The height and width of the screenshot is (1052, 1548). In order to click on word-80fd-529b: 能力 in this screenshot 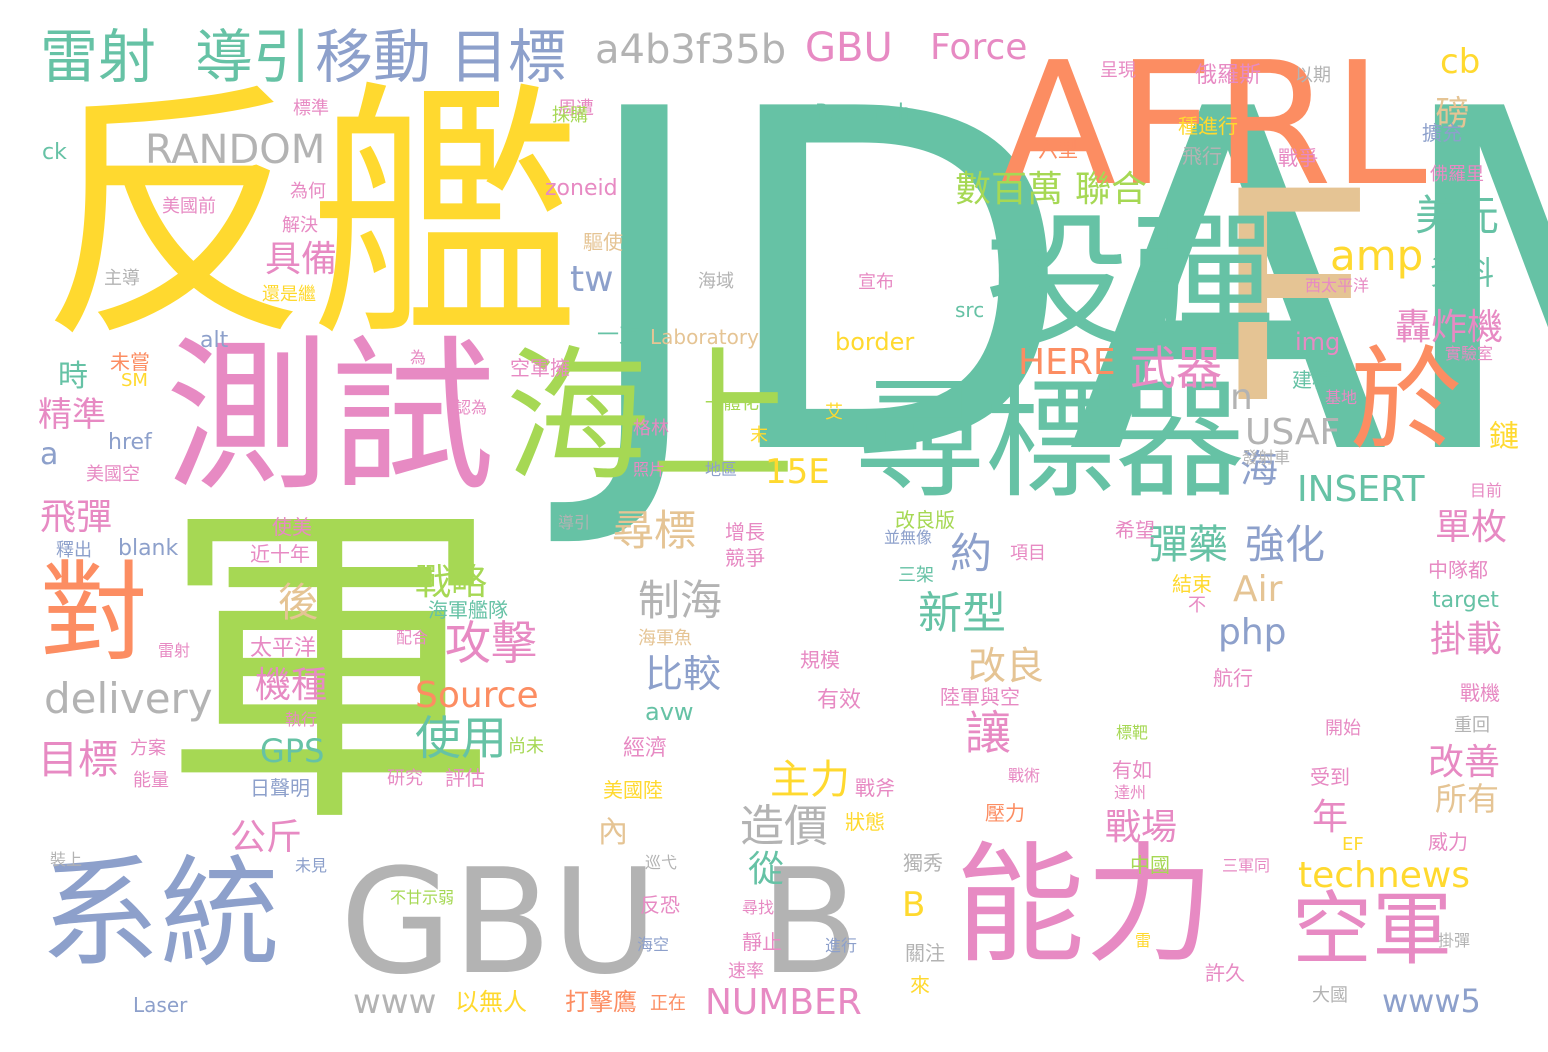, I will do `click(1085, 905)`.